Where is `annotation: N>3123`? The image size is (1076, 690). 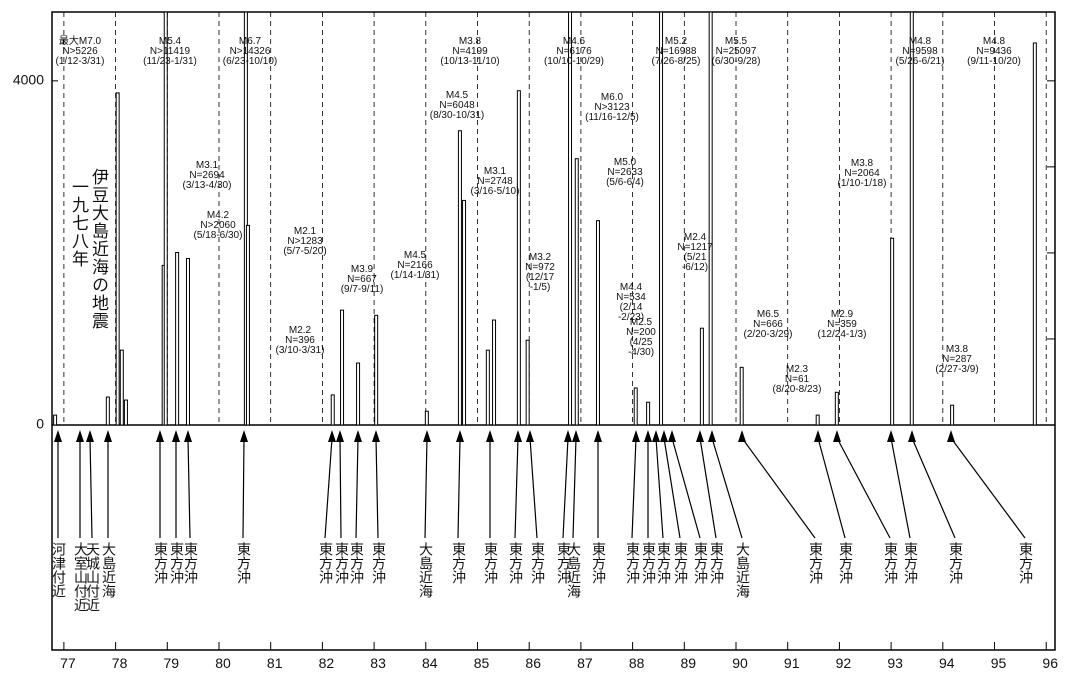 annotation: N>3123 is located at coordinates (612, 107).